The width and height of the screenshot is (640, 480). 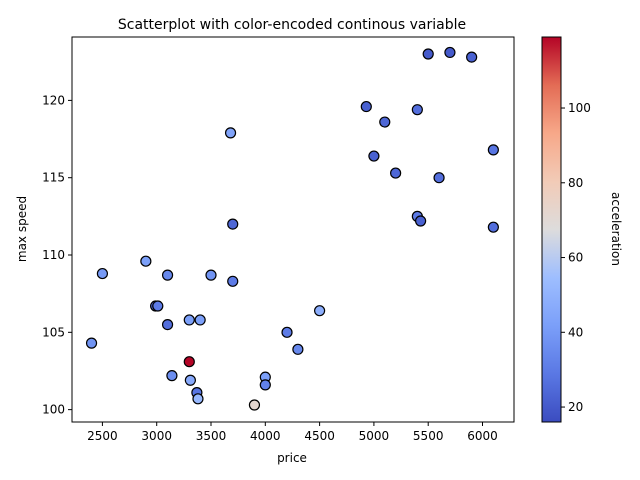 I want to click on x-tick-label: 6000, so click(x=482, y=436).